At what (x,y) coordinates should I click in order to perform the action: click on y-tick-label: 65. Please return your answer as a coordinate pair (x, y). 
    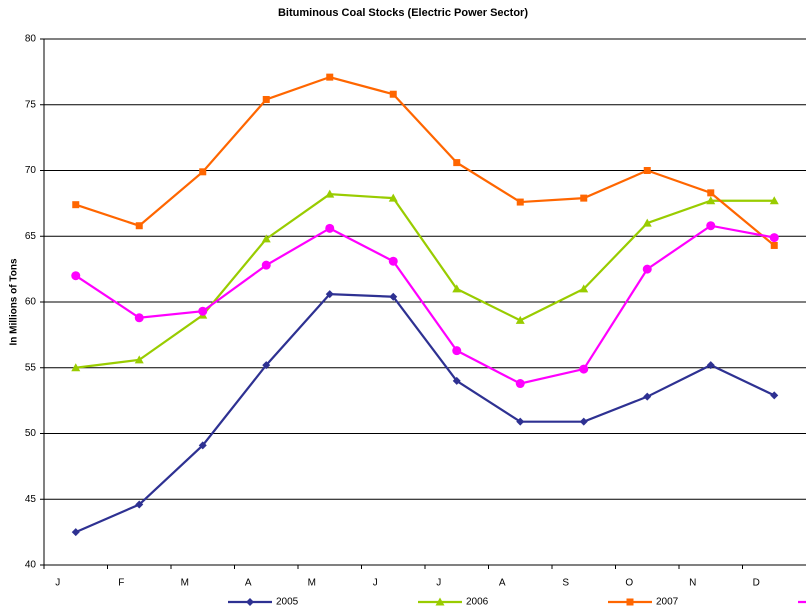
    Looking at the image, I should click on (31, 236).